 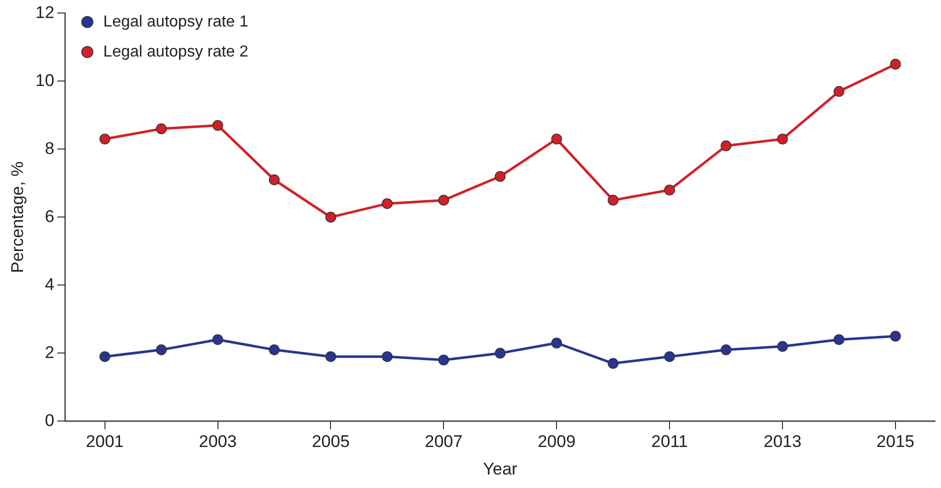 What do you see at coordinates (669, 442) in the screenshot?
I see `x-tick-label: 2011` at bounding box center [669, 442].